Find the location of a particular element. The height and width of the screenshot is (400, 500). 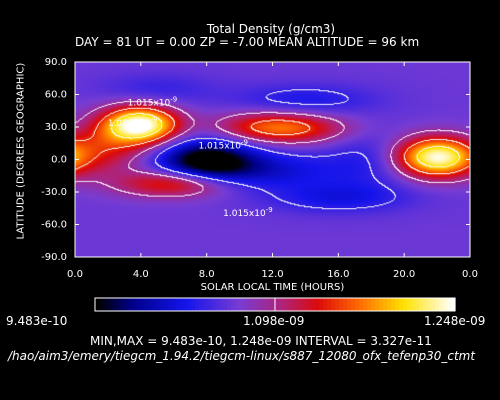

y-tick-label: -30.0 is located at coordinates (54, 192).